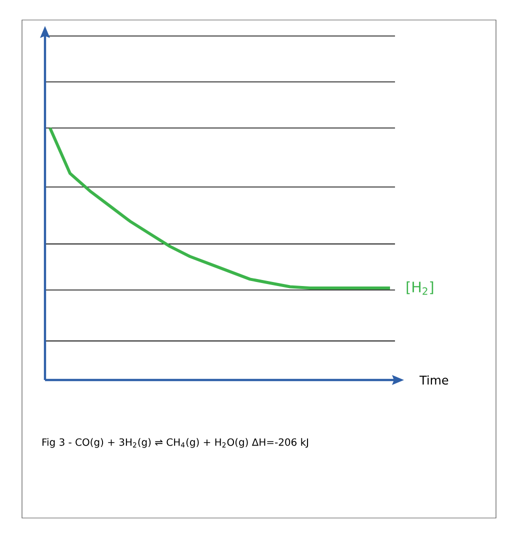 Image resolution: width=519 pixels, height=538 pixels. I want to click on series-label: [H$_{2}$], so click(420, 288).